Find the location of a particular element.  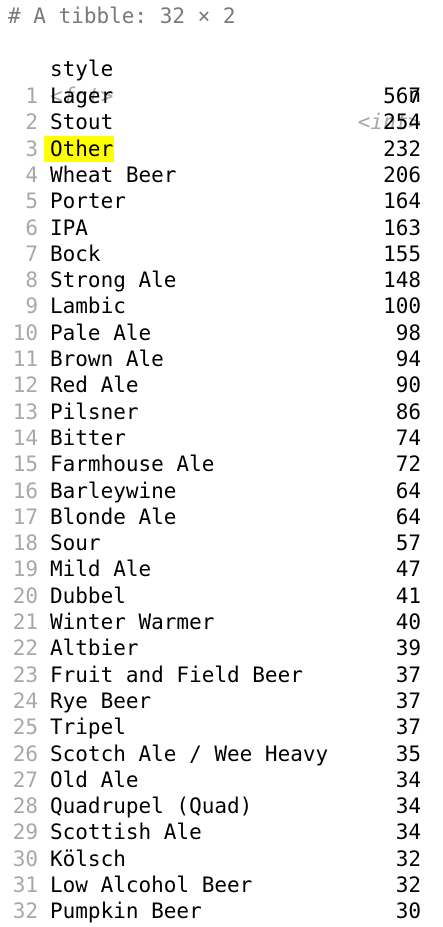

cell-style: Sour is located at coordinates (75, 543).